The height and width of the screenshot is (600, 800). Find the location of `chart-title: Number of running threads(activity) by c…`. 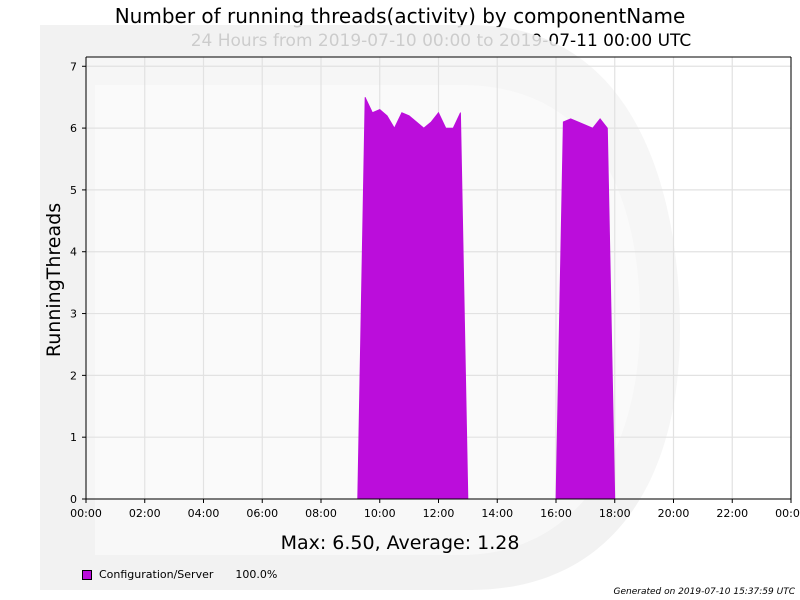

chart-title: Number of running threads(activity) by c… is located at coordinates (400, 16).